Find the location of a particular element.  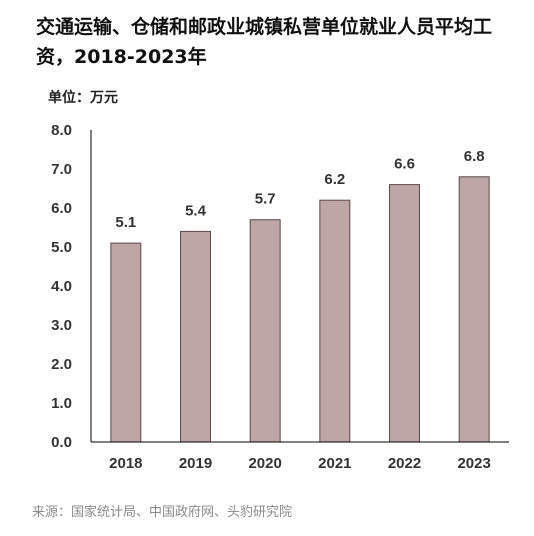

y-axis-ticks: 0.0 1.0 2.0 3.0 4.0 5.0 6.0 7.0 8.0 is located at coordinates (61, 286).